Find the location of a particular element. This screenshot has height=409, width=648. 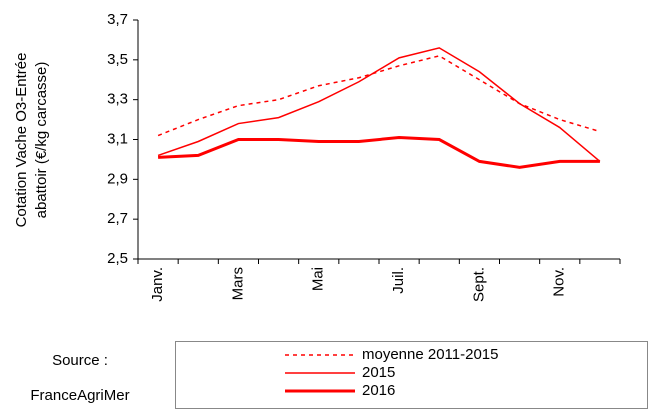

legend-label: 2016 is located at coordinates (378, 390).